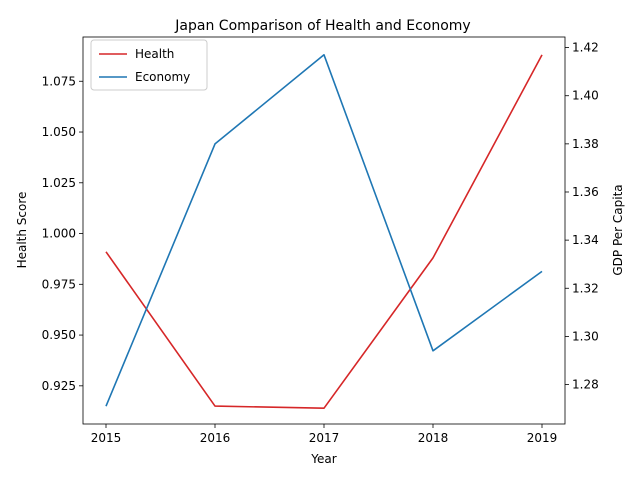  Describe the element at coordinates (59, 335) in the screenshot. I see `y-left-tick-label: 0.950` at that location.